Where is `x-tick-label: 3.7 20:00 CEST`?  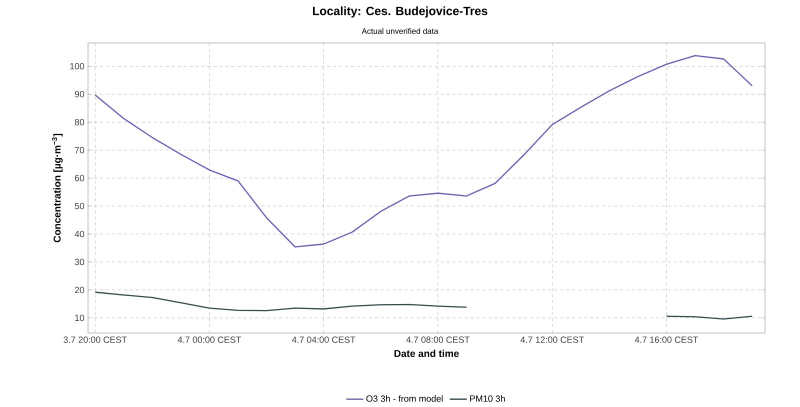 x-tick-label: 3.7 20:00 CEST is located at coordinates (95, 339).